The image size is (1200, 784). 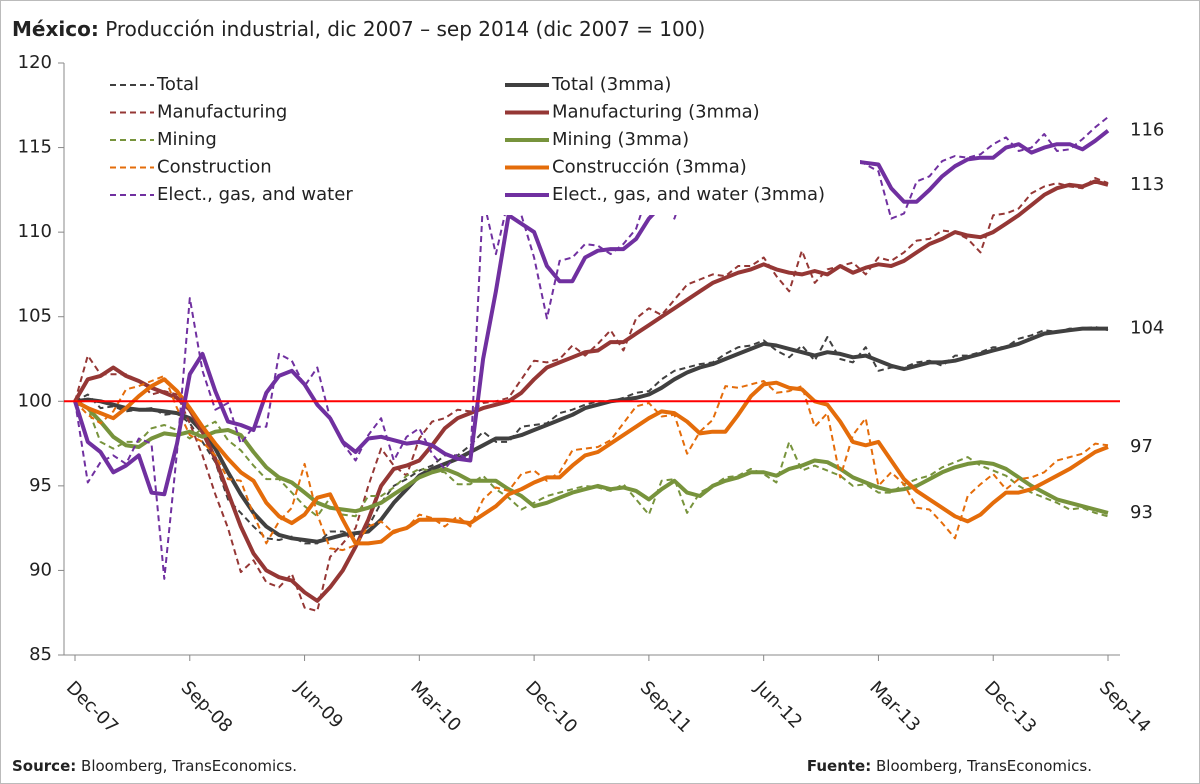 I want to click on legend-label: Total (3mma), so click(x=611, y=84).